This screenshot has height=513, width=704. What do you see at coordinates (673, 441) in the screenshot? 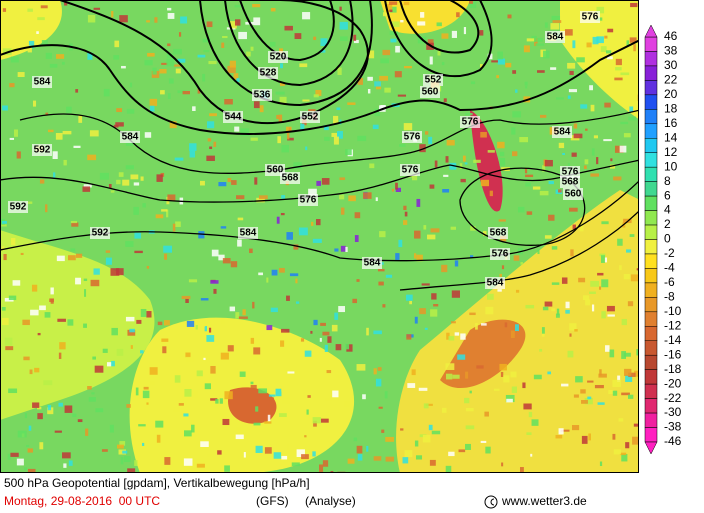
I see `colorbar-label: -46` at bounding box center [673, 441].